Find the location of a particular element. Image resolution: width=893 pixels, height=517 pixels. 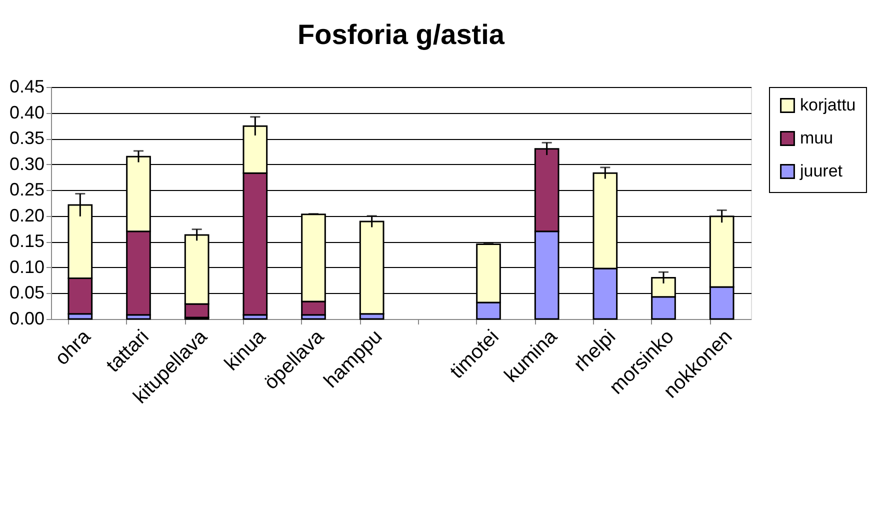

legend-label: korjattu is located at coordinates (828, 105).